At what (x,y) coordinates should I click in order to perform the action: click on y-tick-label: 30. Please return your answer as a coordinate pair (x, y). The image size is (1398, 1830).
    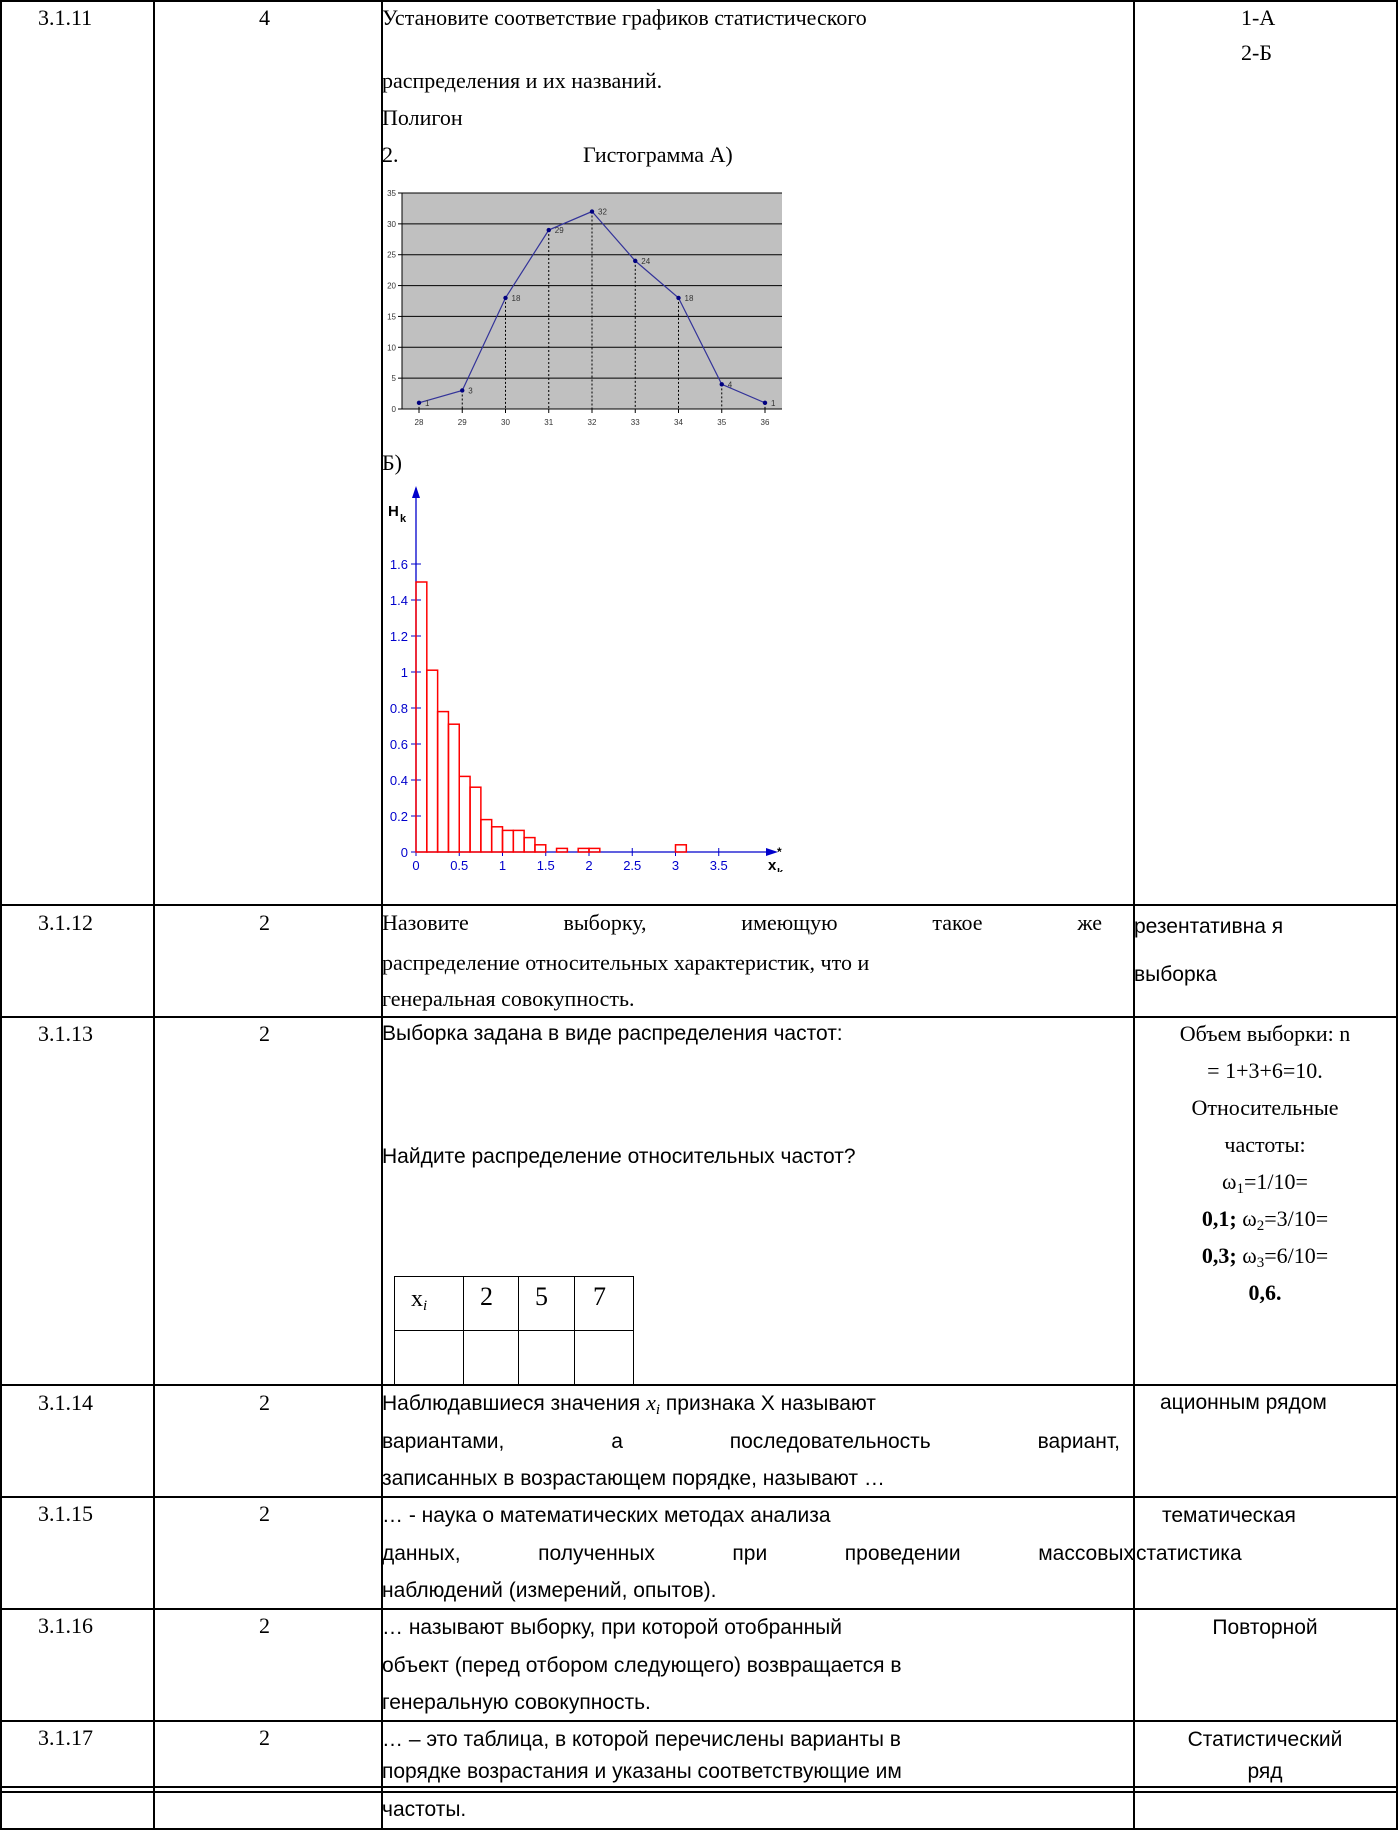
    Looking at the image, I should click on (391, 224).